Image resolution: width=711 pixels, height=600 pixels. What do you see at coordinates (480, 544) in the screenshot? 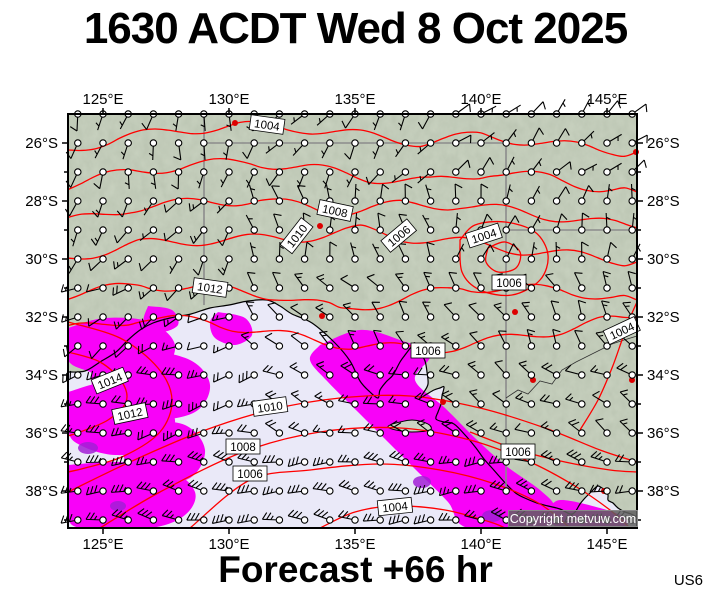
I see `lon-label-bottom: 140°E` at bounding box center [480, 544].